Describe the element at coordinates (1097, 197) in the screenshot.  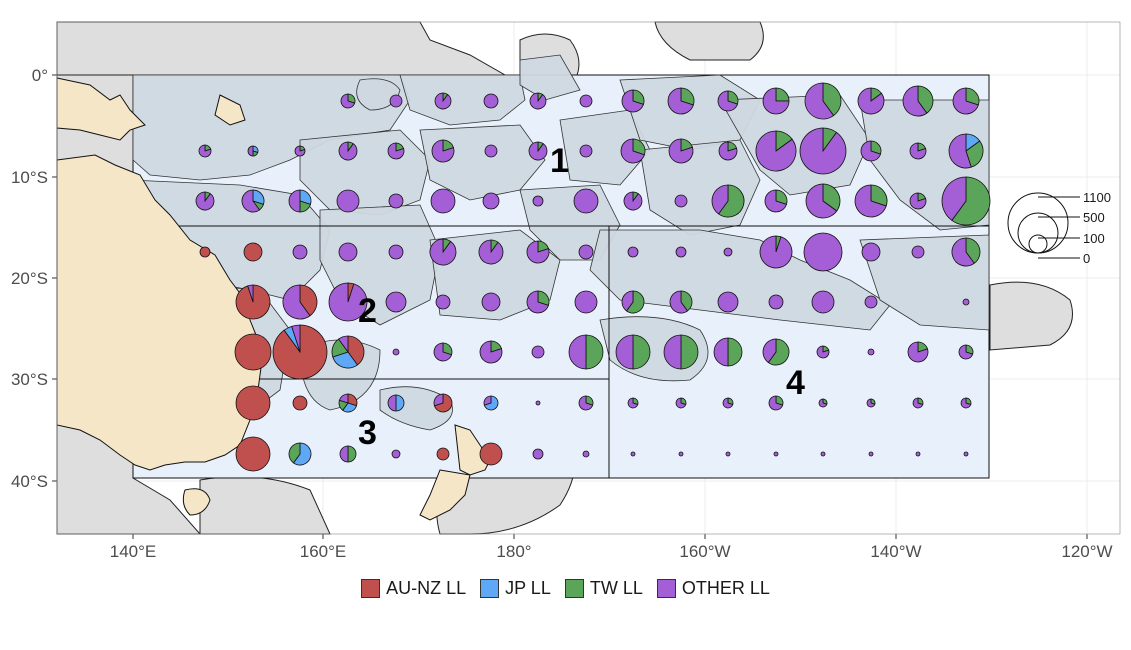
I see `size-label-1100: 1100` at that location.